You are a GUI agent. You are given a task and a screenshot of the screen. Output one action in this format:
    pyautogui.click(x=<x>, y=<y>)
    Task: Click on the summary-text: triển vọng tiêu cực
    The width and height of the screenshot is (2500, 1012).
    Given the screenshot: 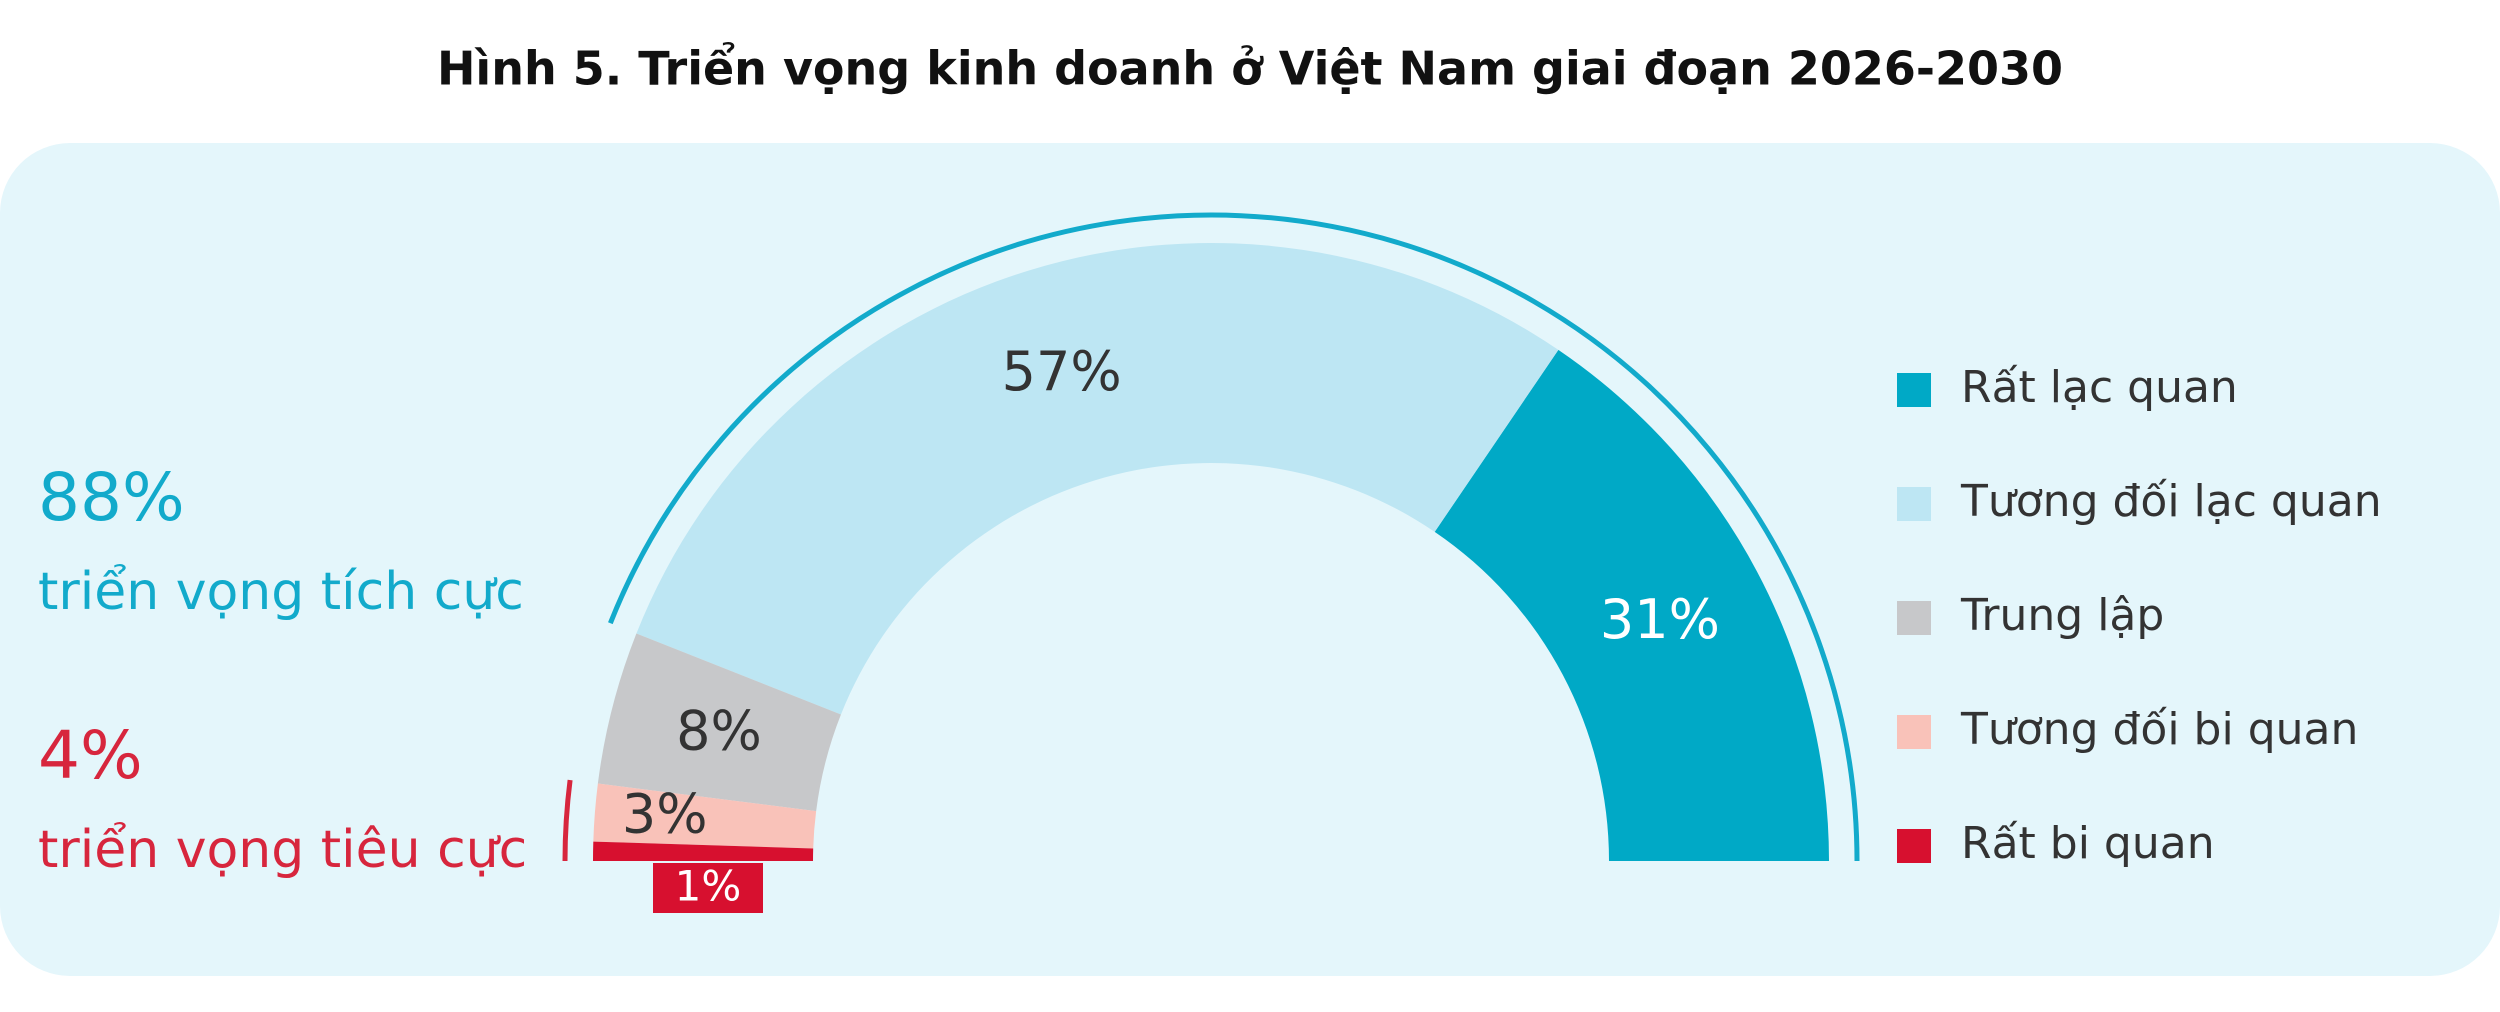 What is the action you would take?
    pyautogui.click(x=282, y=850)
    